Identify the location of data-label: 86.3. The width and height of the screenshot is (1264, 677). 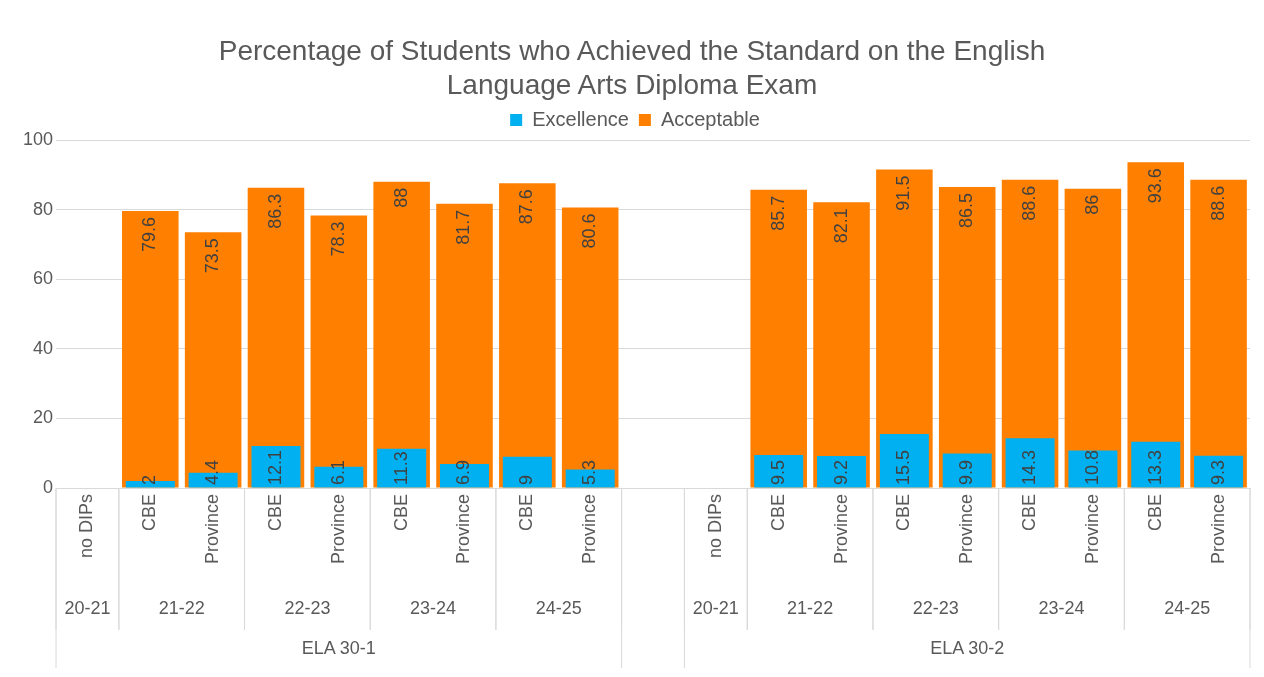
(274, 211).